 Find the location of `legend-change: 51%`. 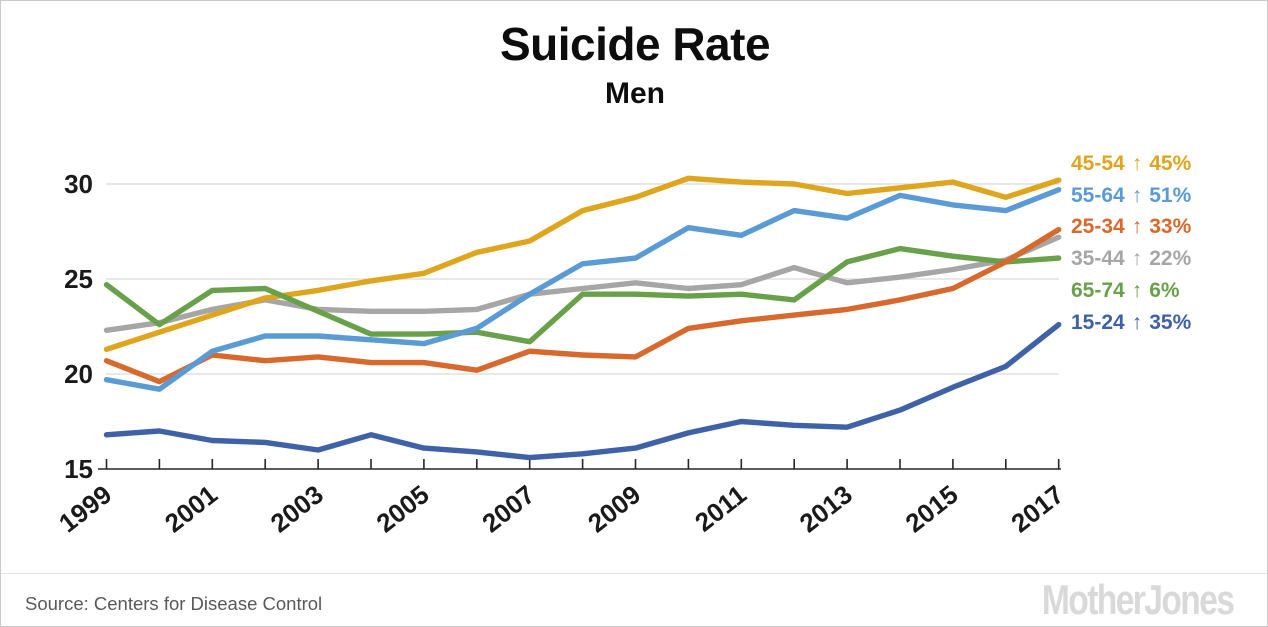

legend-change: 51% is located at coordinates (1170, 195).